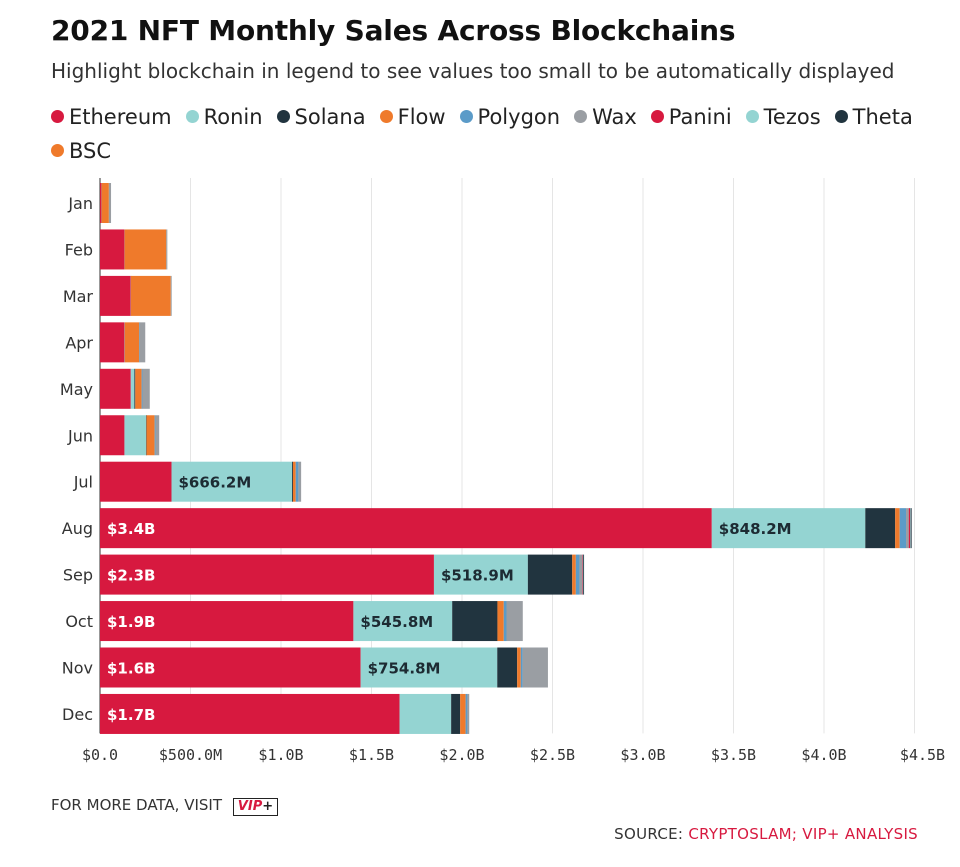 The width and height of the screenshot is (960, 867). What do you see at coordinates (167, 249) in the screenshot?
I see `bar-segment-wax-feb` at bounding box center [167, 249].